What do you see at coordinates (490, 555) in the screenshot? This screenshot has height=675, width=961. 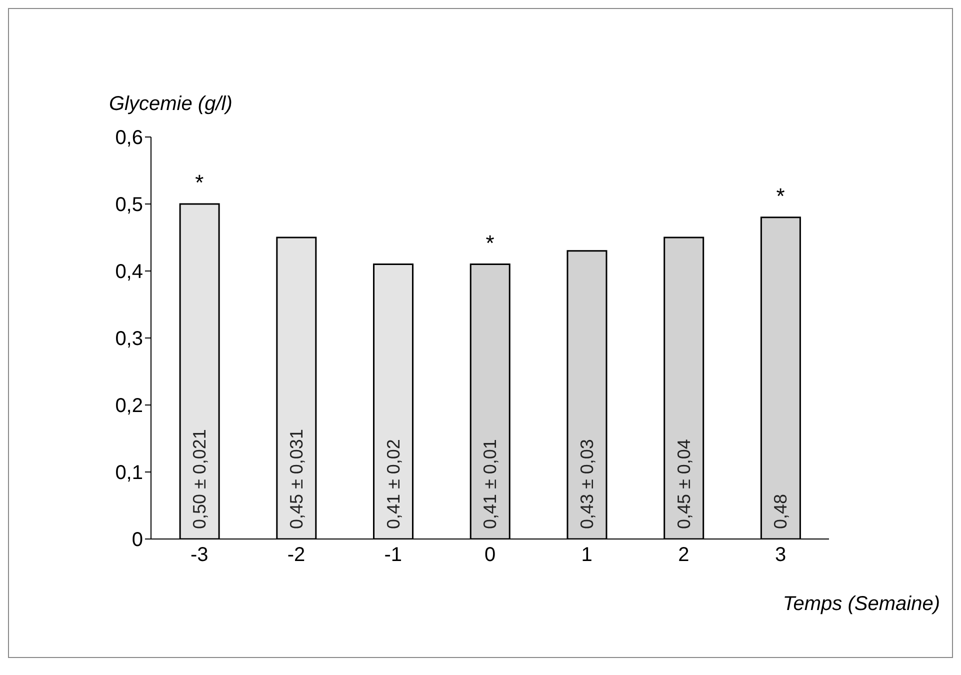 I see `x-tick-label: 0` at bounding box center [490, 555].